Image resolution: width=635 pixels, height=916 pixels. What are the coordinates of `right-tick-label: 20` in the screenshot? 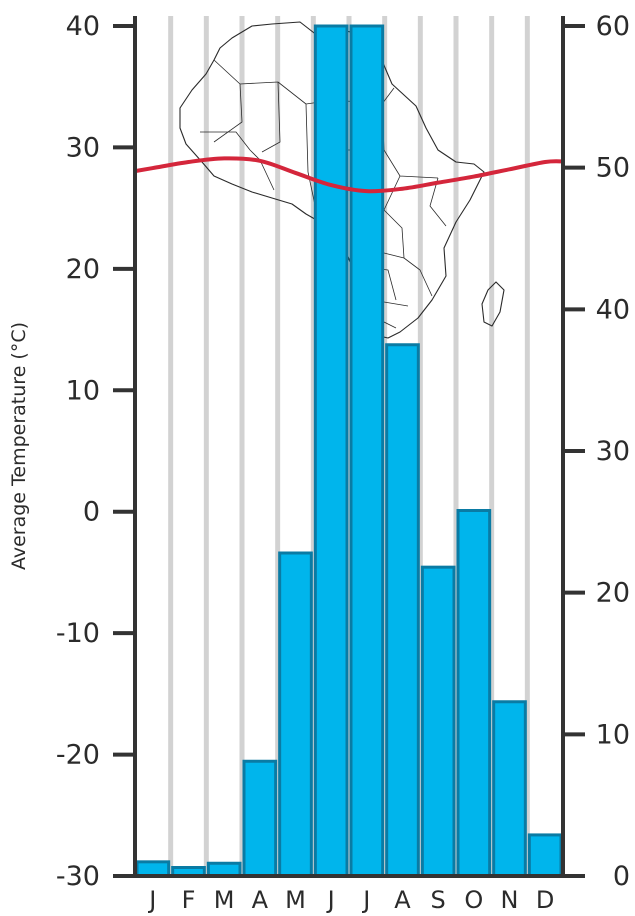 It's located at (613, 593).